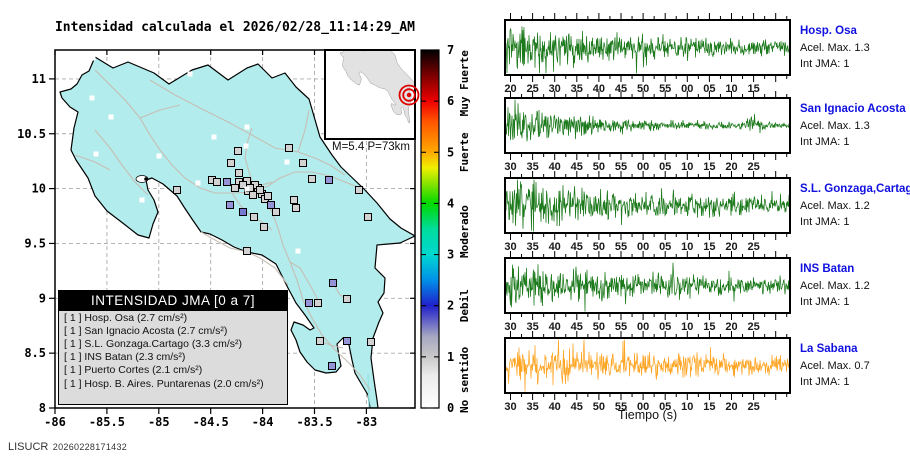  I want to click on y-tick-label: 11, so click(39, 79).